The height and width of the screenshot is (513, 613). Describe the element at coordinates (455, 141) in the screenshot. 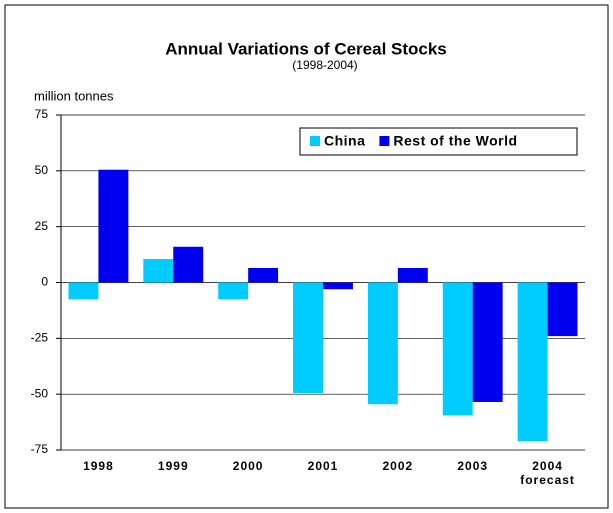

I see `legend-label: Rest of the World` at that location.